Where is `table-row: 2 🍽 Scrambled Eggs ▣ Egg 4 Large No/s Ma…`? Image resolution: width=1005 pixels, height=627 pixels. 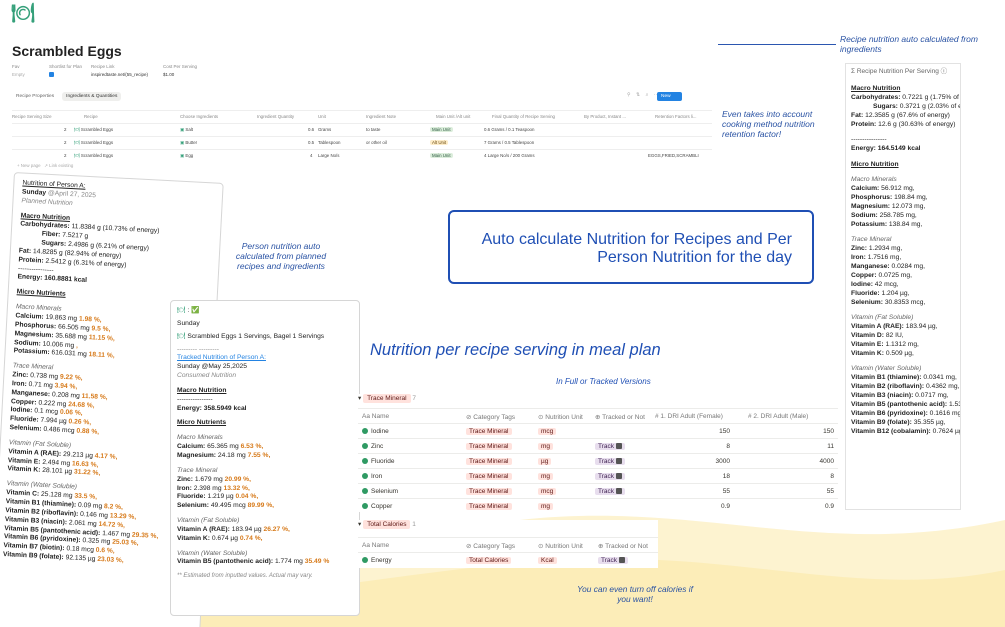 table-row: 2 🍽 Scrambled Eggs ▣ Egg 4 Large No/s Ma… is located at coordinates (362, 155).